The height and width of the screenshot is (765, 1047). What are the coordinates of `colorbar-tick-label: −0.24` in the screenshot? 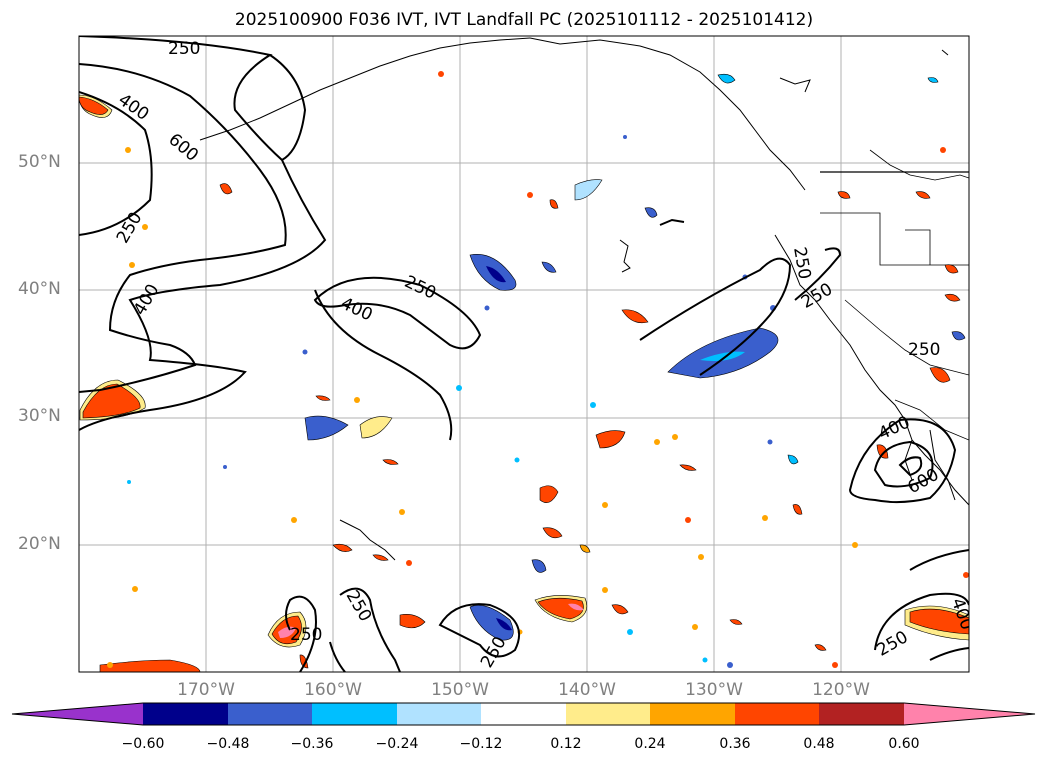 It's located at (397, 744).